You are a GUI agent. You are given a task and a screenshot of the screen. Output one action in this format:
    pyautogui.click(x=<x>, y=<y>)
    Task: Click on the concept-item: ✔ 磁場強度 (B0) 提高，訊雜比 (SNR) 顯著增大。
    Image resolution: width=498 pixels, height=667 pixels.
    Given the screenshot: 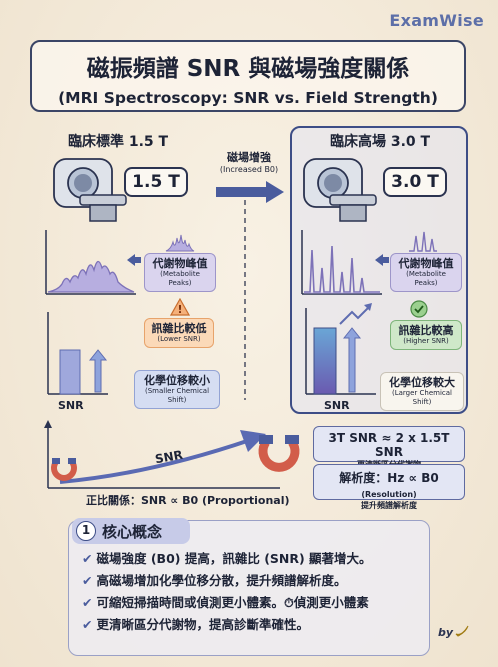 What is the action you would take?
    pyautogui.click(x=227, y=557)
    